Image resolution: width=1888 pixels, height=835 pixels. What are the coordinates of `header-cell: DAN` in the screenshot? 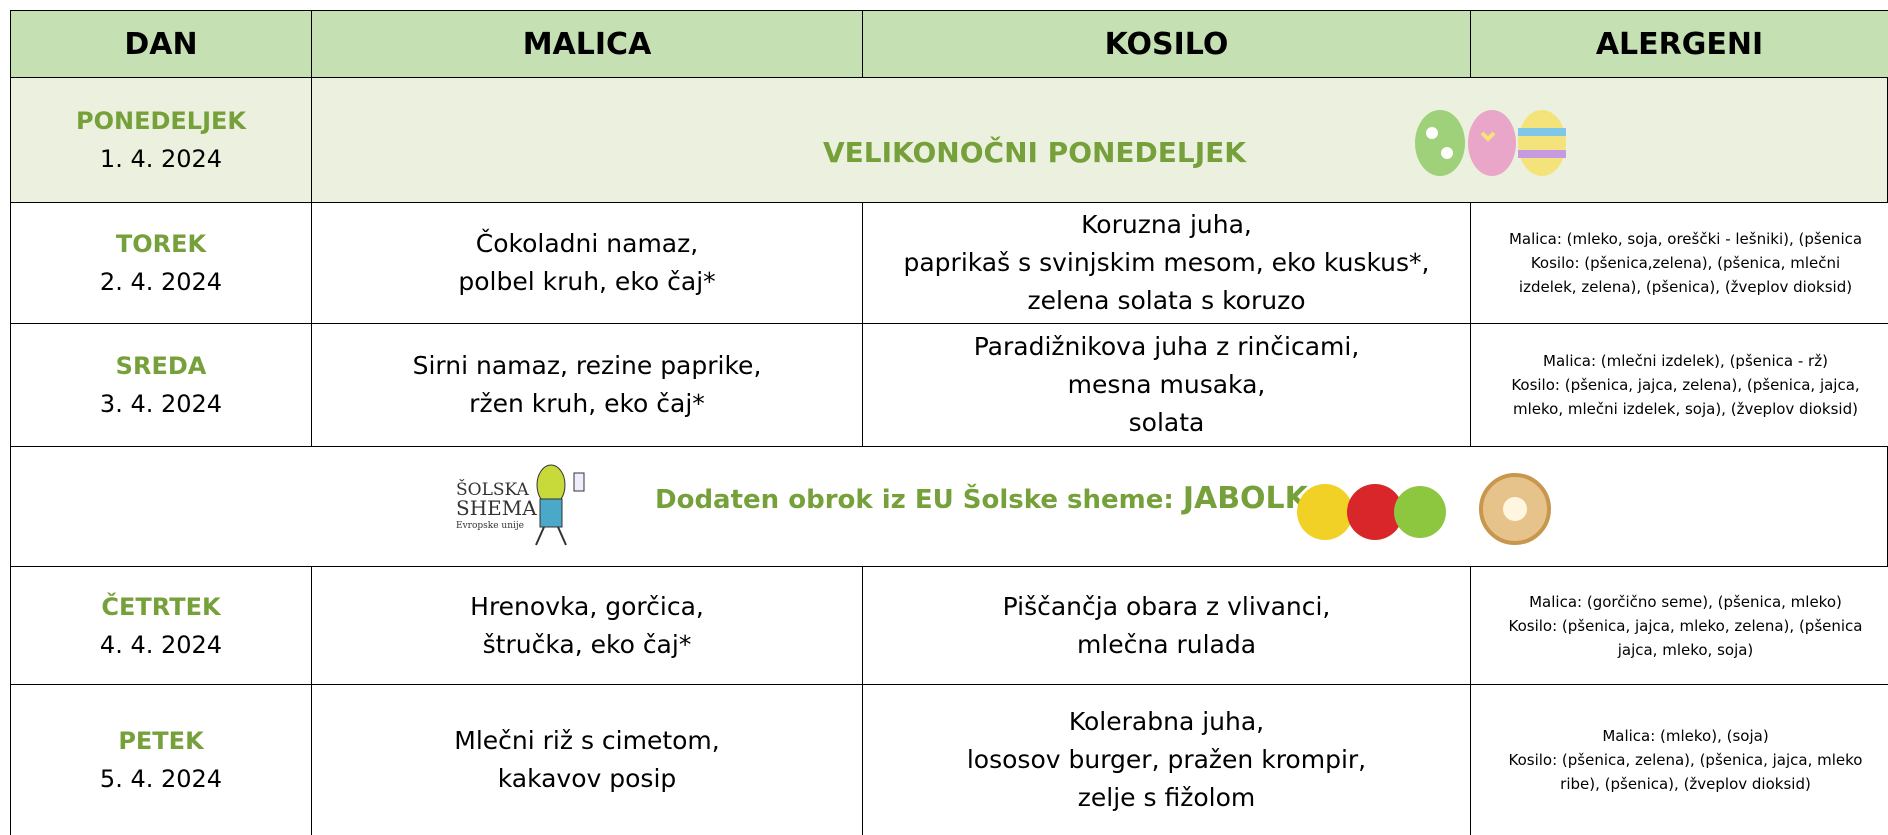 It's located at (161, 44).